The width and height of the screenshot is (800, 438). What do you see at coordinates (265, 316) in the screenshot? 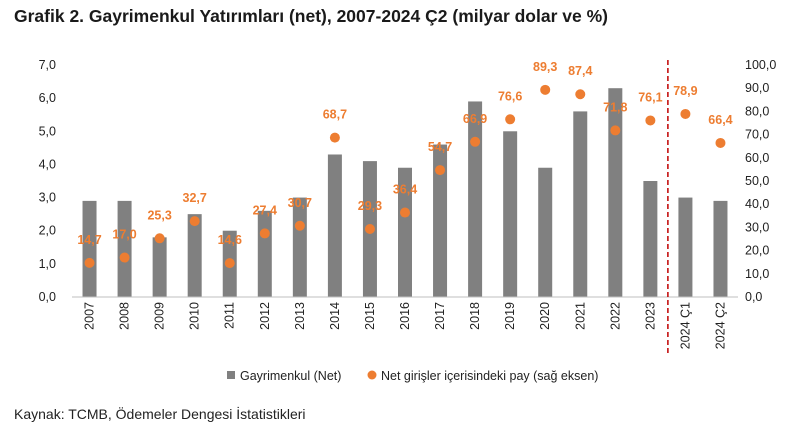
I see `x-tick-label: 2012` at bounding box center [265, 316].